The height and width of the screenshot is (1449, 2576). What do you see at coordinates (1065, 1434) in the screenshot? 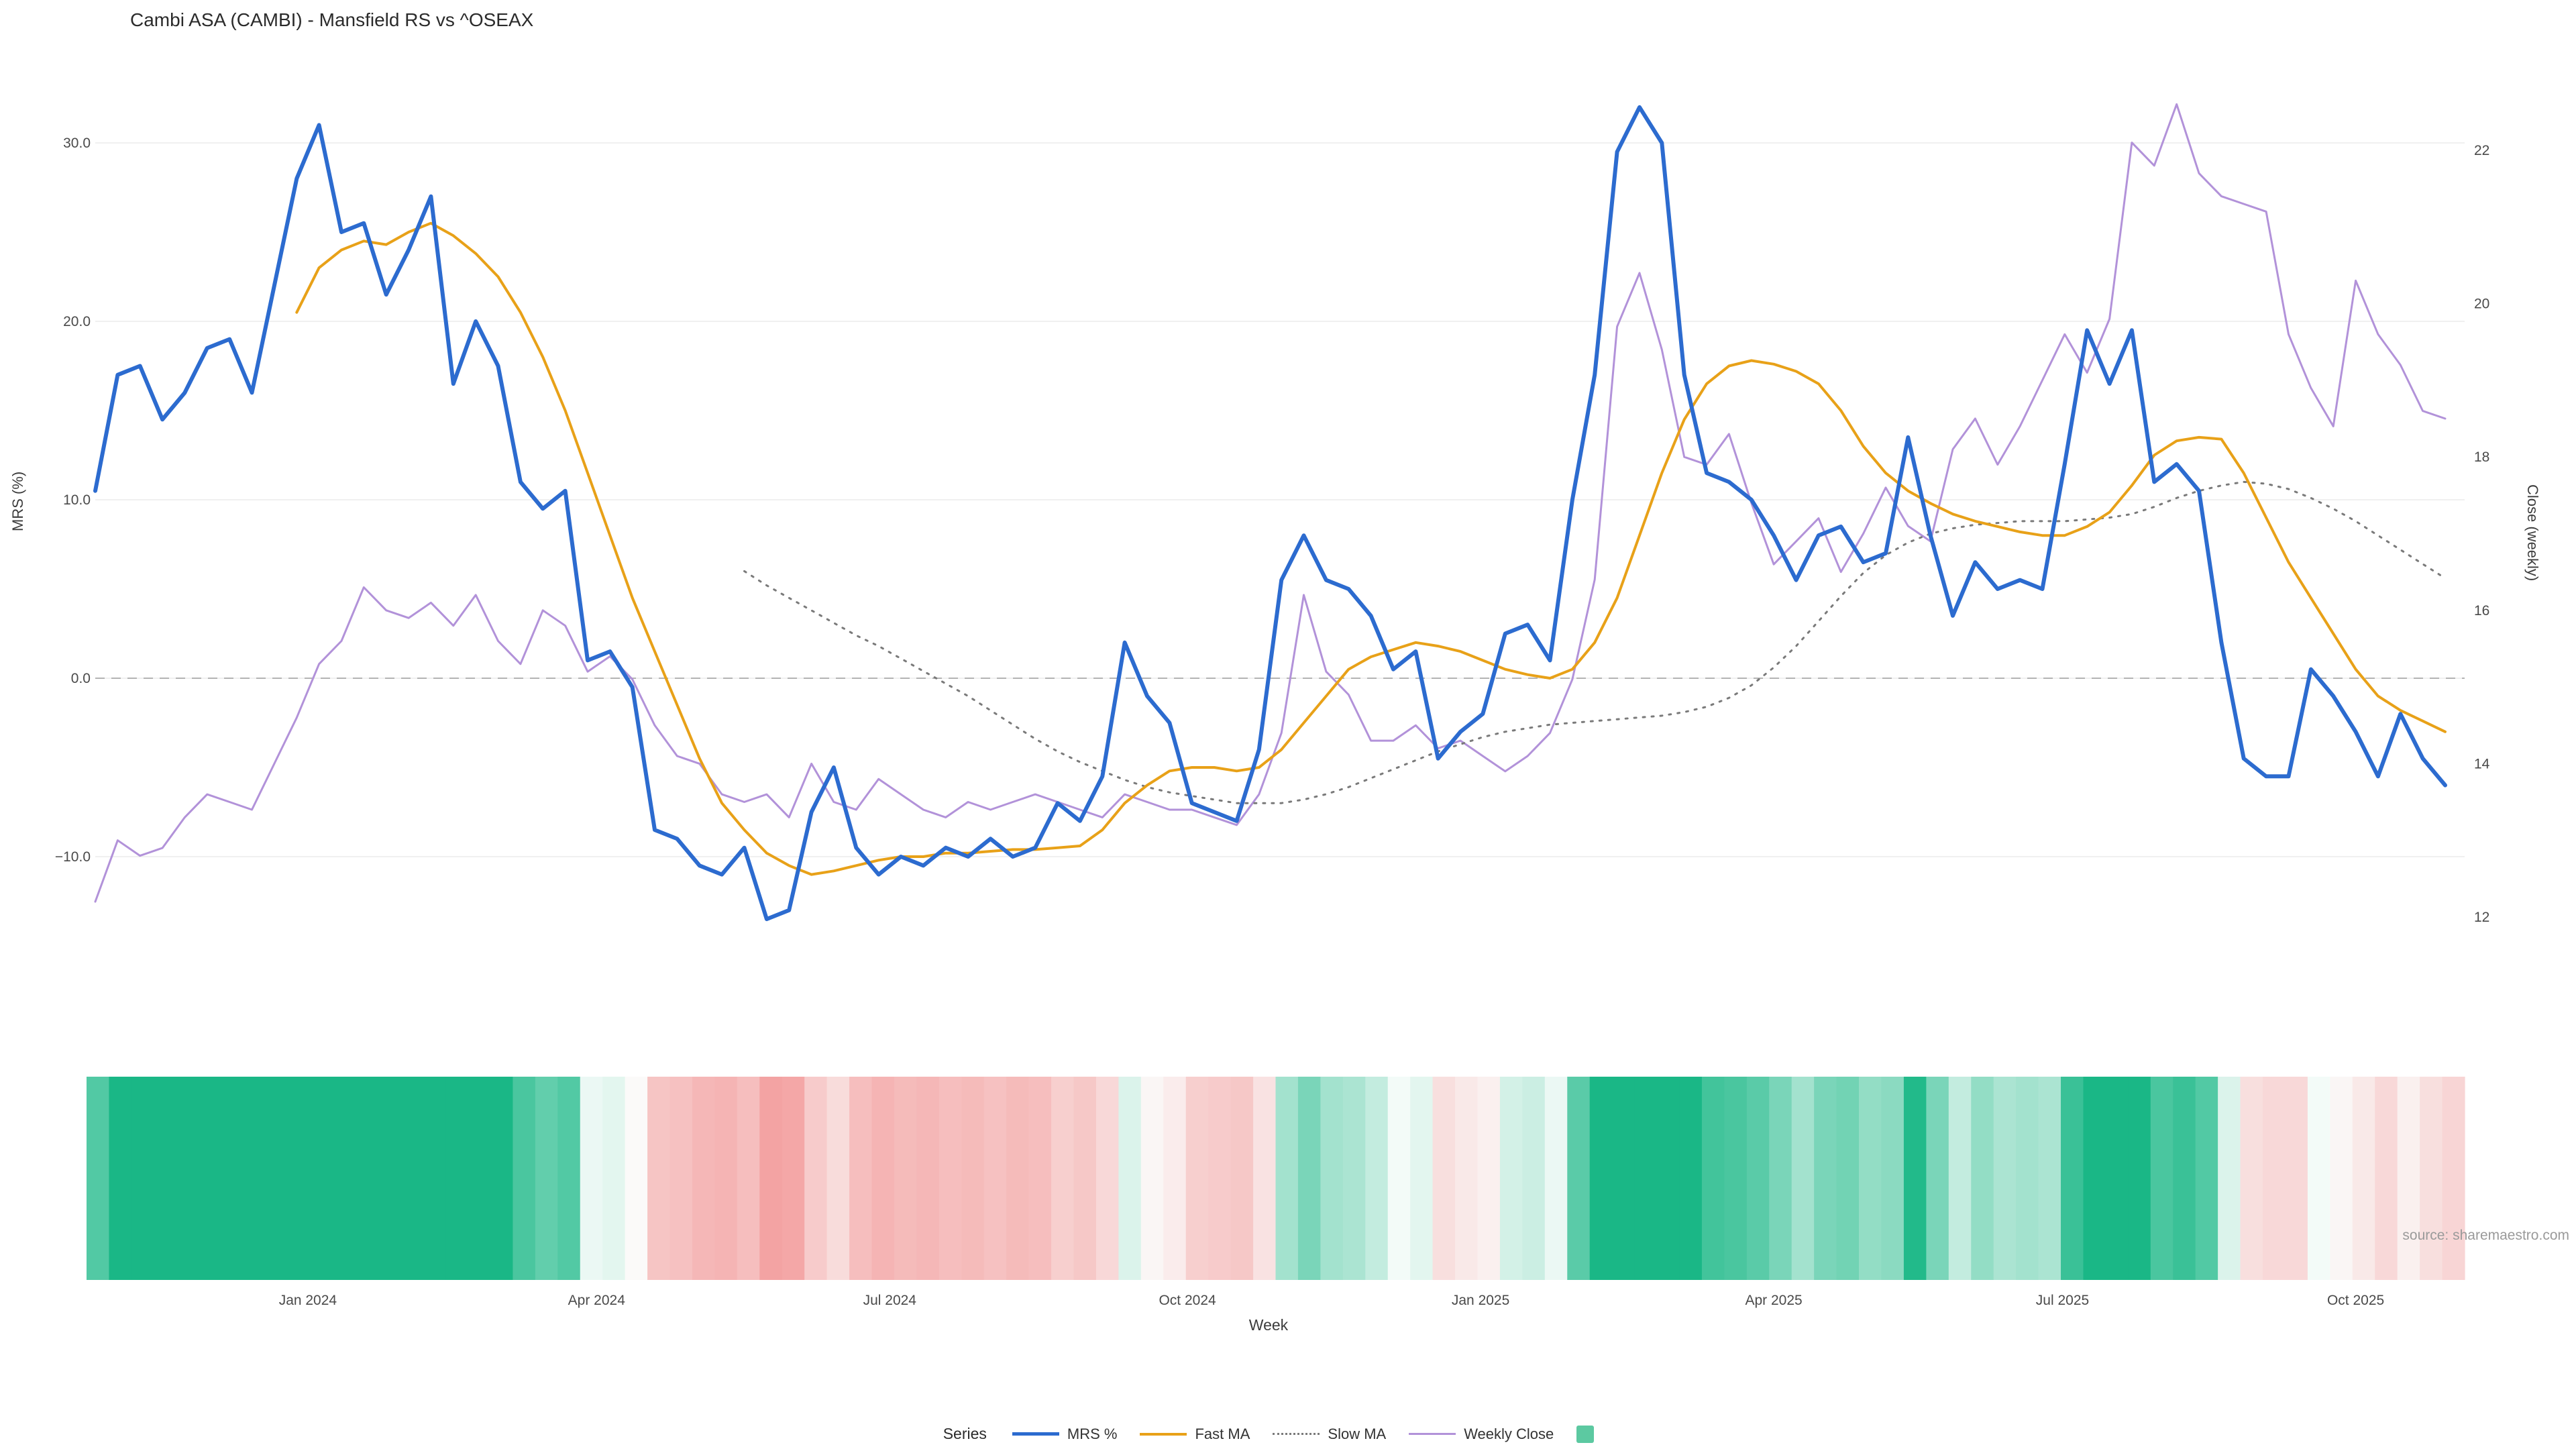
I see `legend-item-mrs: MRS %` at bounding box center [1065, 1434].